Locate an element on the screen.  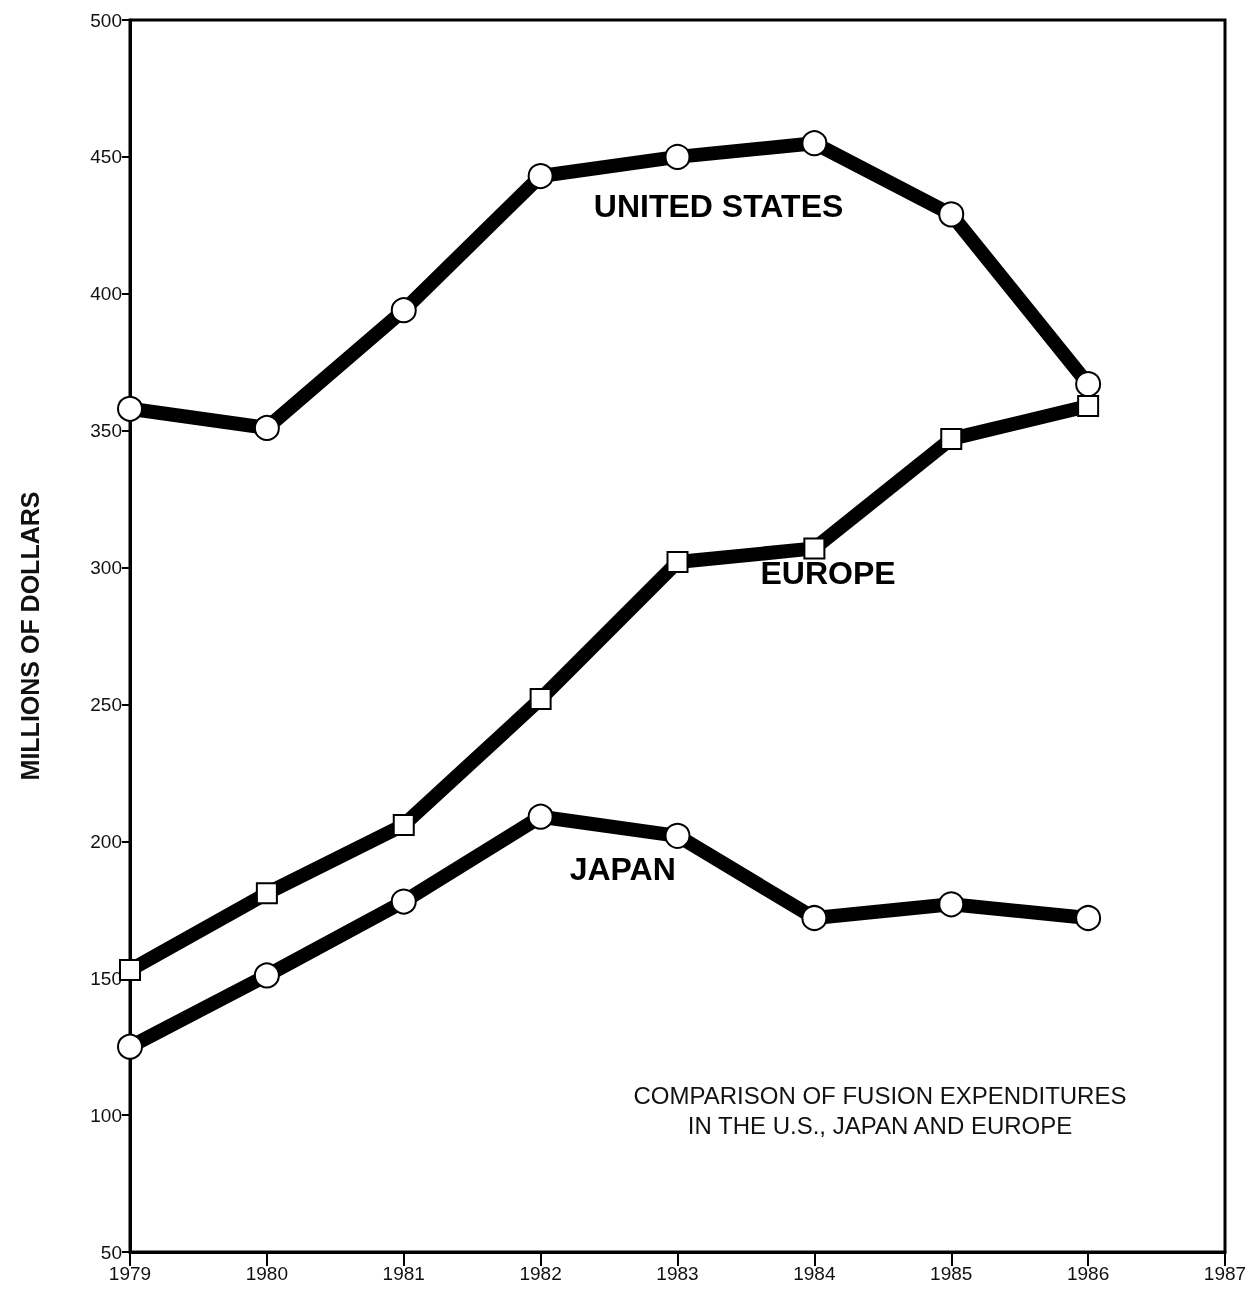
annotation: COMPARISON OF FUSION EXPENDITURES IN THE U.S., JAPAN AND EUROPE is located at coordinates (880, 1110).